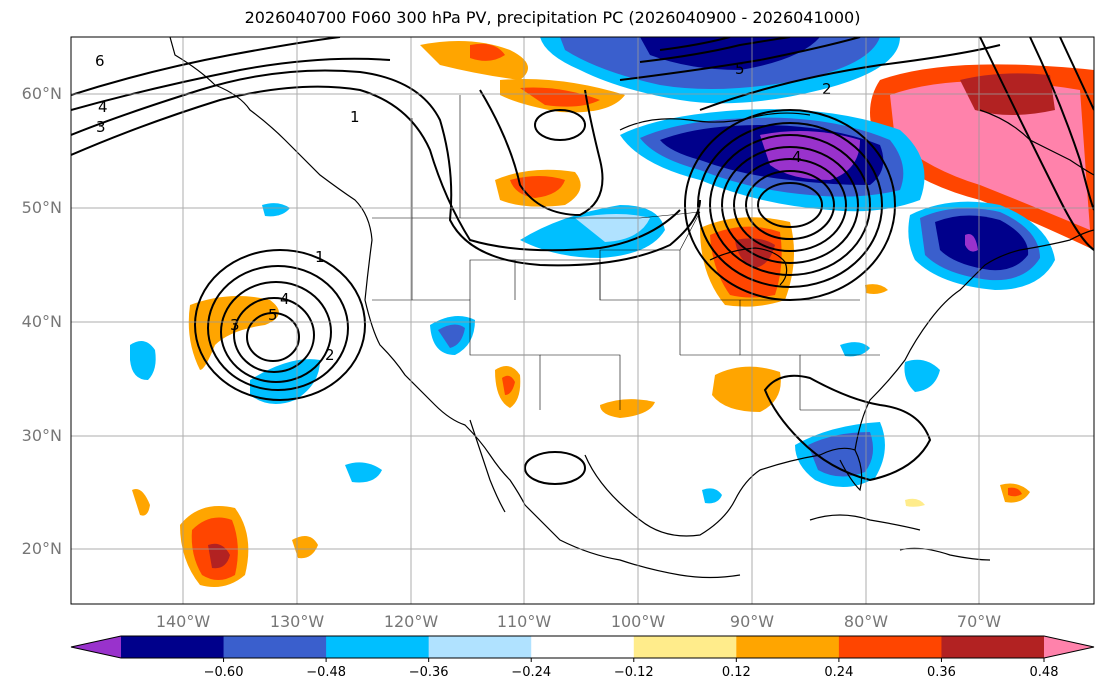 This screenshot has height=698, width=1105. What do you see at coordinates (326, 672) in the screenshot?
I see `colorbar-tick-label: −0.48` at bounding box center [326, 672].